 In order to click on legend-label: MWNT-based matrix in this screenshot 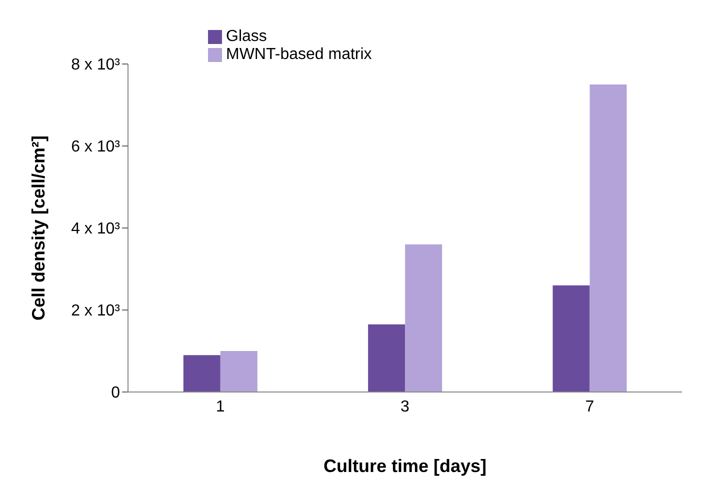, I will do `click(299, 54)`.